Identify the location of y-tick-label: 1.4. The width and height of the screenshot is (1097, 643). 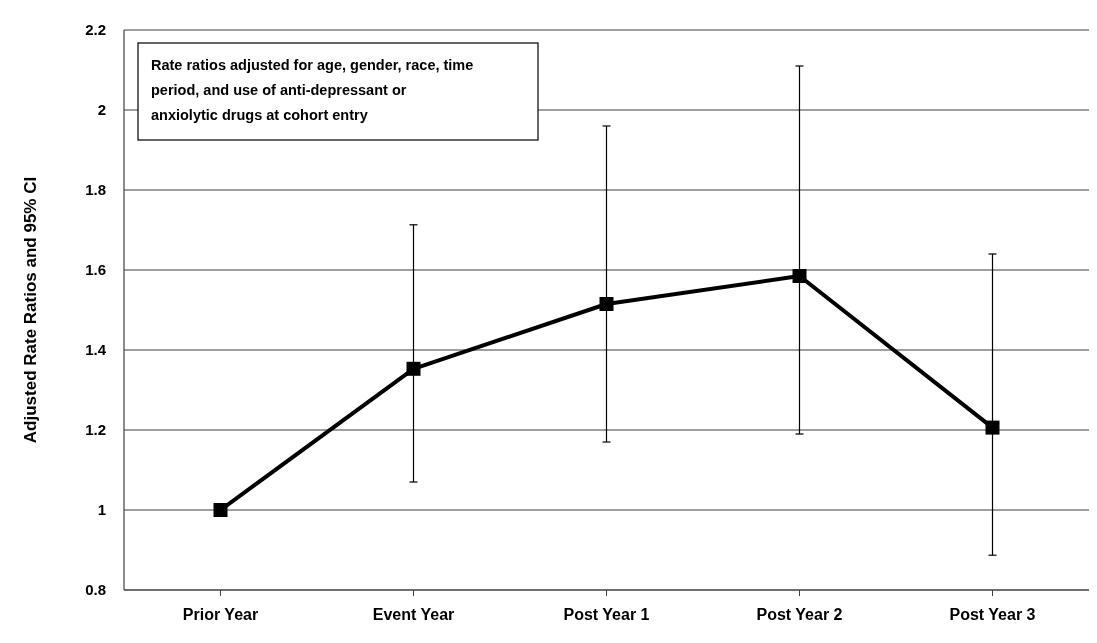
(96, 350).